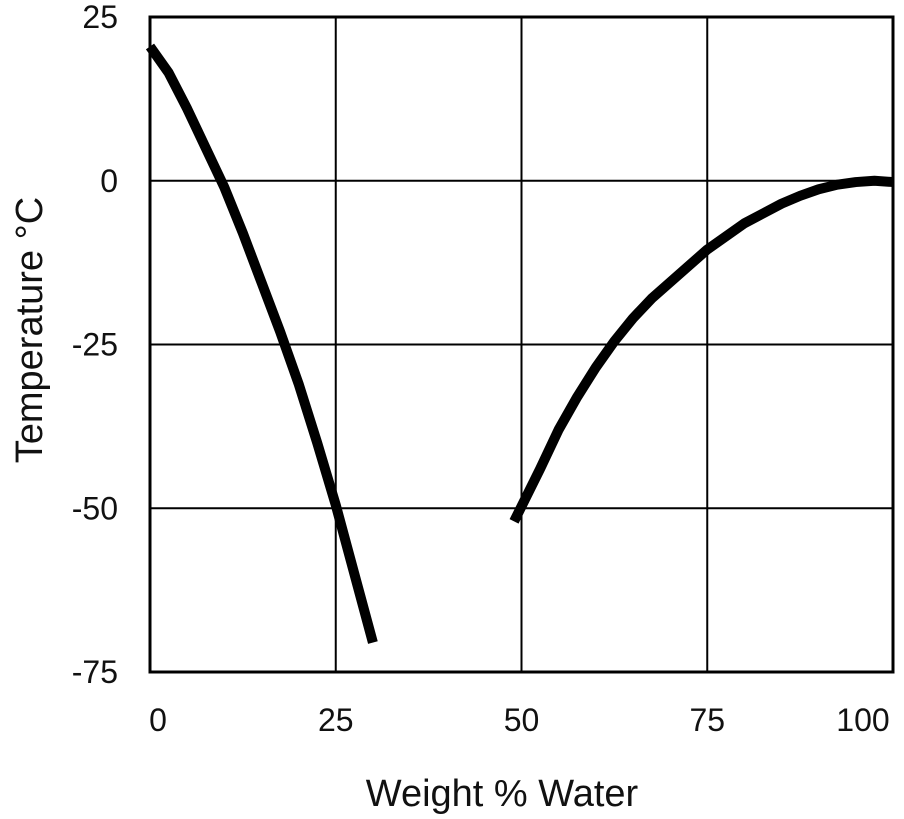 The width and height of the screenshot is (904, 819). Describe the element at coordinates (502, 794) in the screenshot. I see `x-axis-title: Weight % Water` at that location.